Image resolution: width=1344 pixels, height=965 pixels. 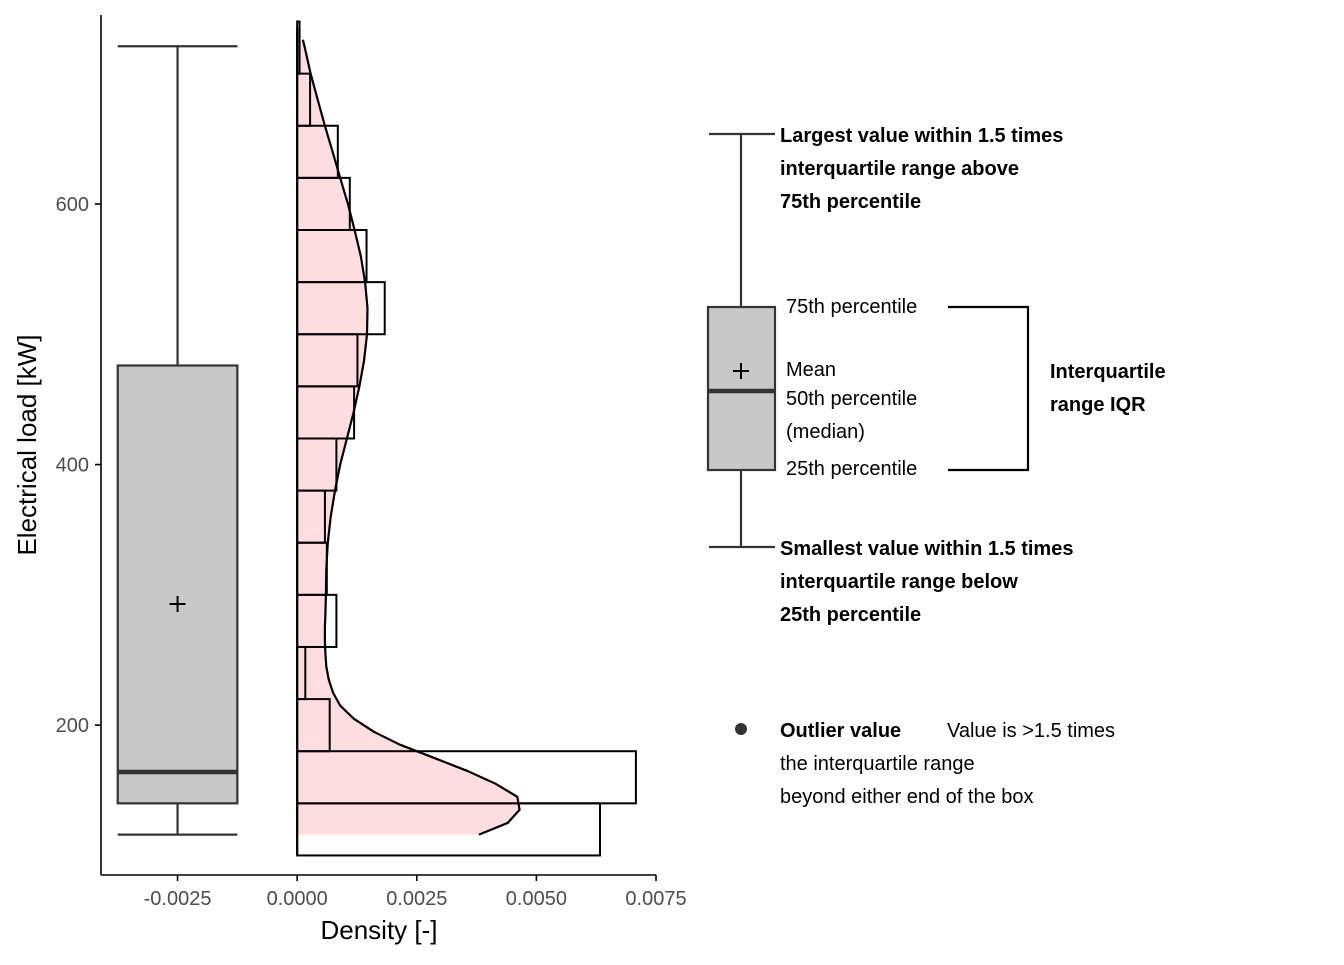 I want to click on x-tick-label: 0.0050, so click(x=536, y=899).